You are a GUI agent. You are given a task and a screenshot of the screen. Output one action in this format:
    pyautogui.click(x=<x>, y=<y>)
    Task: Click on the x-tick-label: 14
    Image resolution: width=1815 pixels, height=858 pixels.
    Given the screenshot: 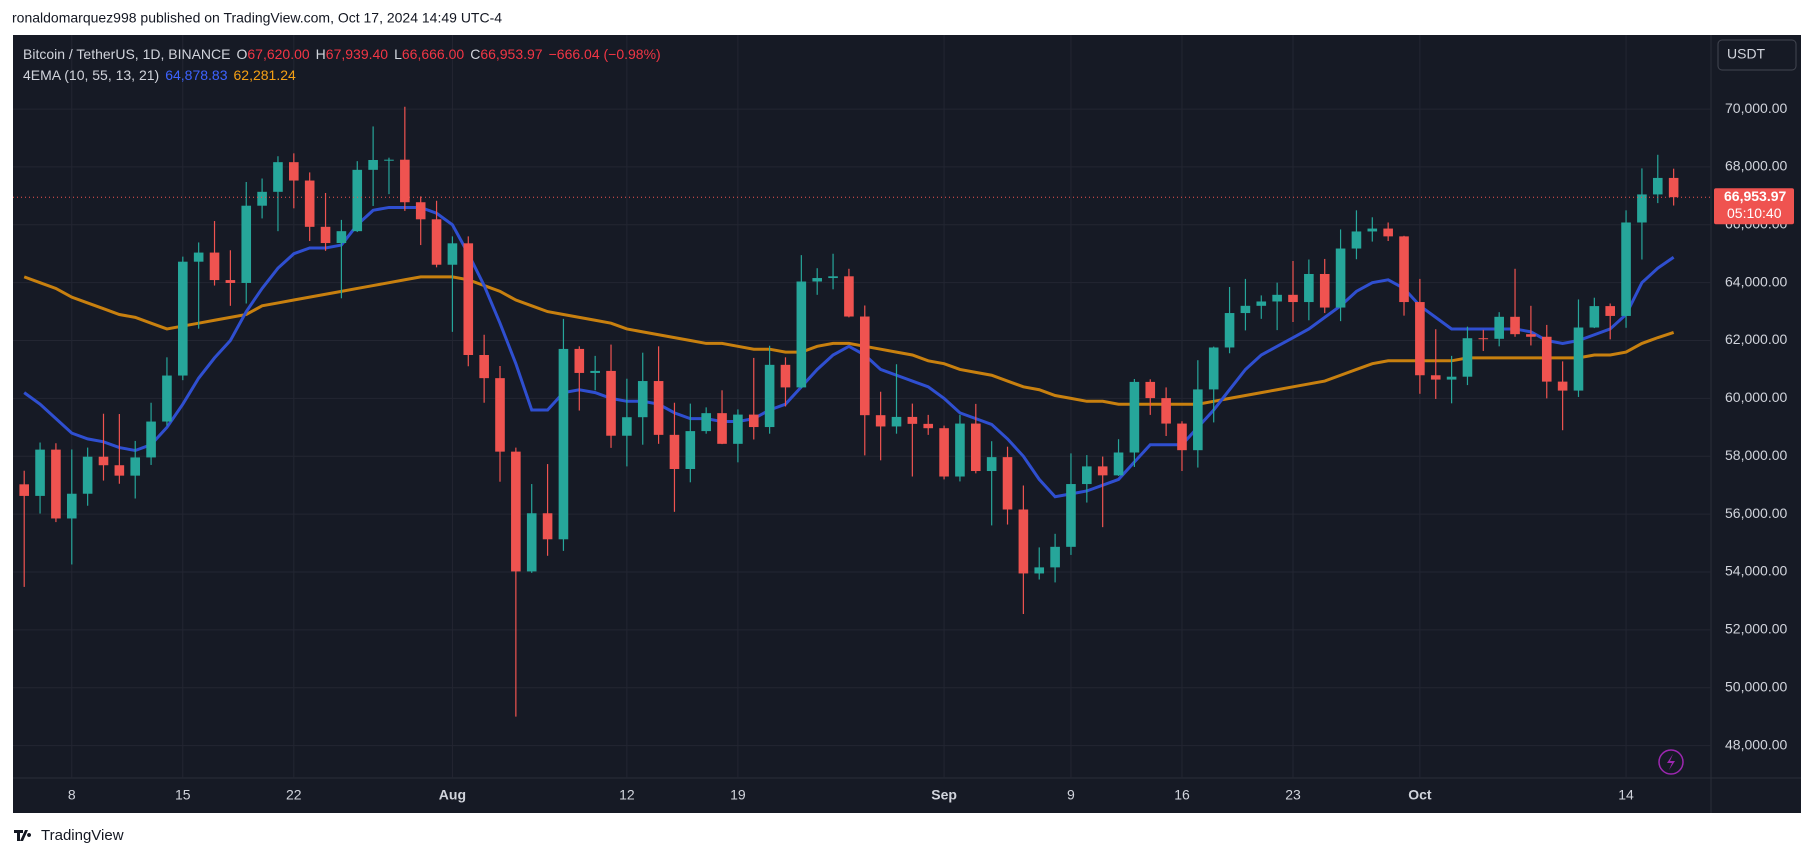 What is the action you would take?
    pyautogui.click(x=1626, y=795)
    